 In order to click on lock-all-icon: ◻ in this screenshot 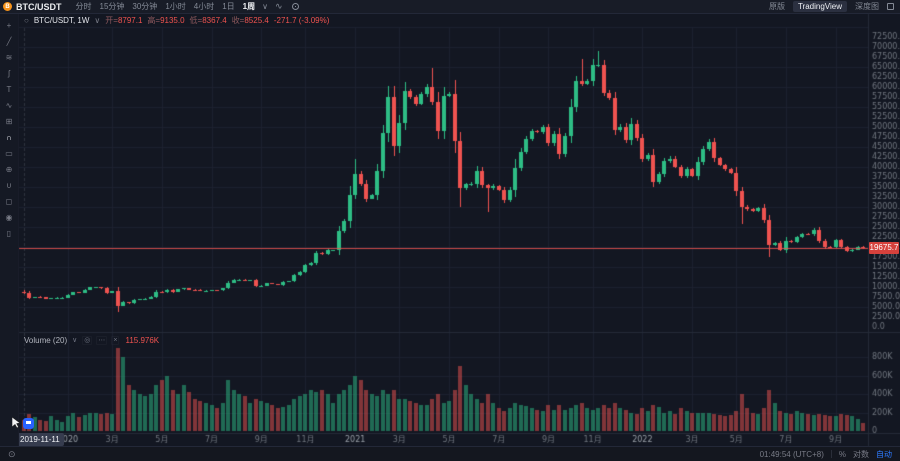, I will do `click(9, 201)`.